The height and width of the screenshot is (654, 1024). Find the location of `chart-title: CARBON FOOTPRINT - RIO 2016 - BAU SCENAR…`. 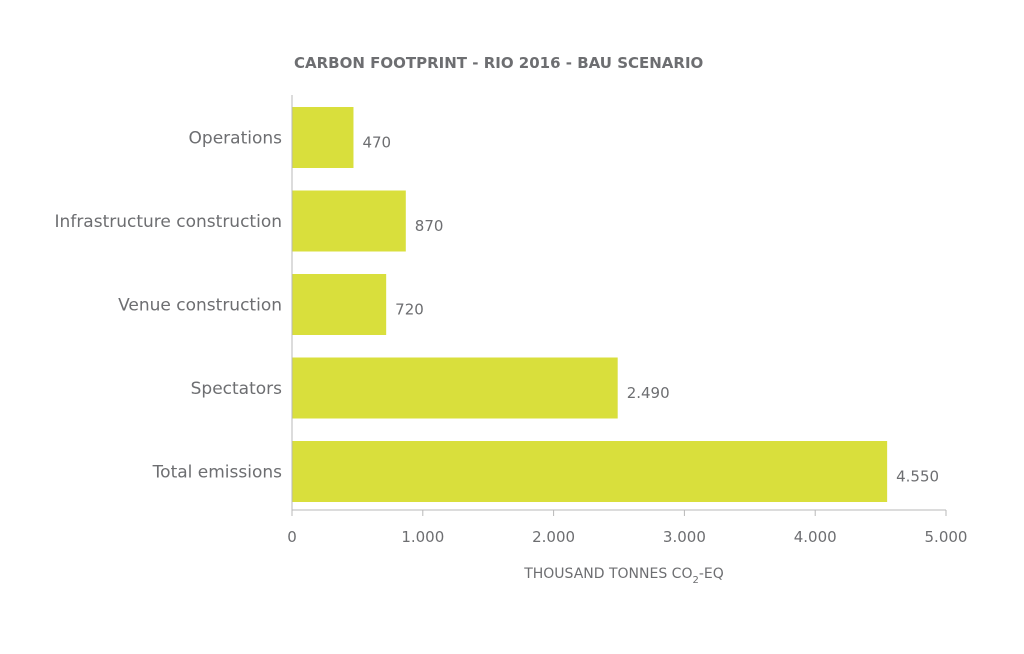

chart-title: CARBON FOOTPRINT - RIO 2016 - BAU SCENAR… is located at coordinates (498, 63).